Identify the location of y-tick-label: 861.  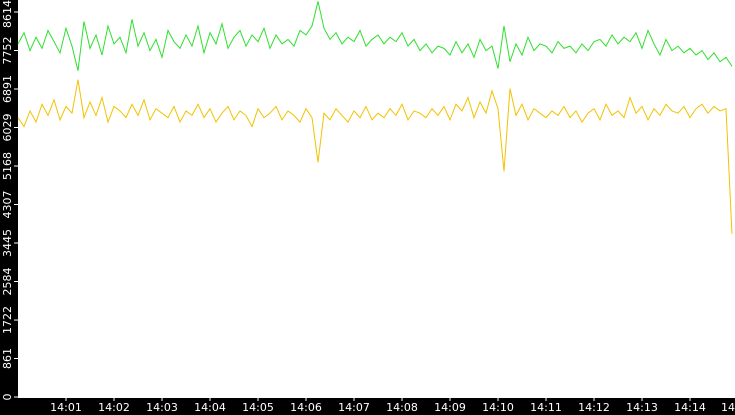
(7, 358).